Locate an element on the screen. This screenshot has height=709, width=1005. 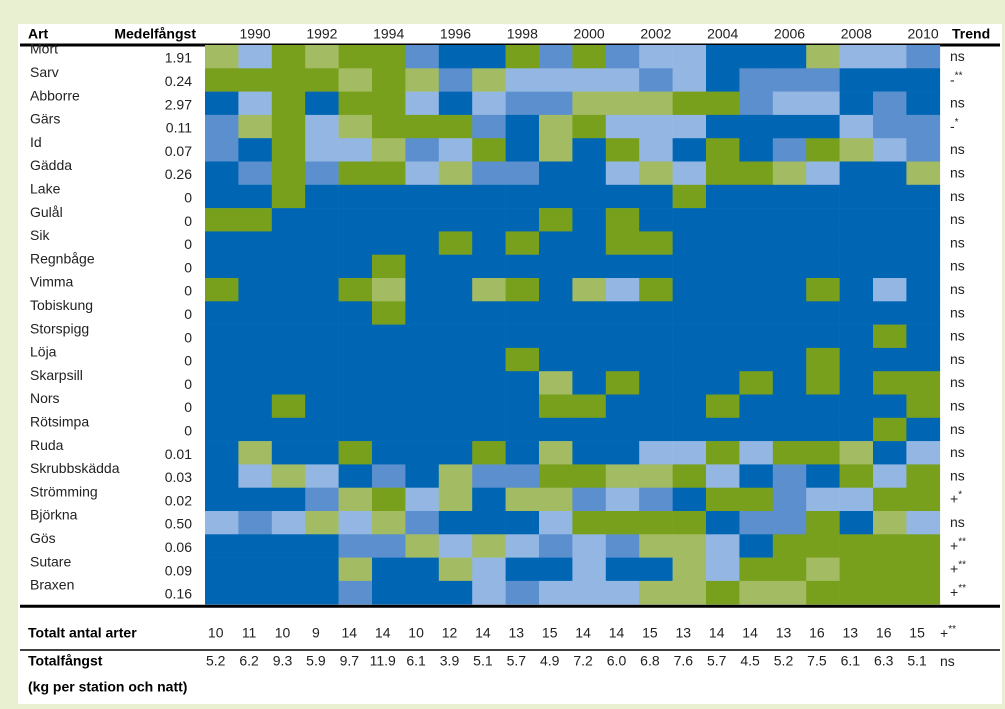
trend: -** is located at coordinates (956, 78).